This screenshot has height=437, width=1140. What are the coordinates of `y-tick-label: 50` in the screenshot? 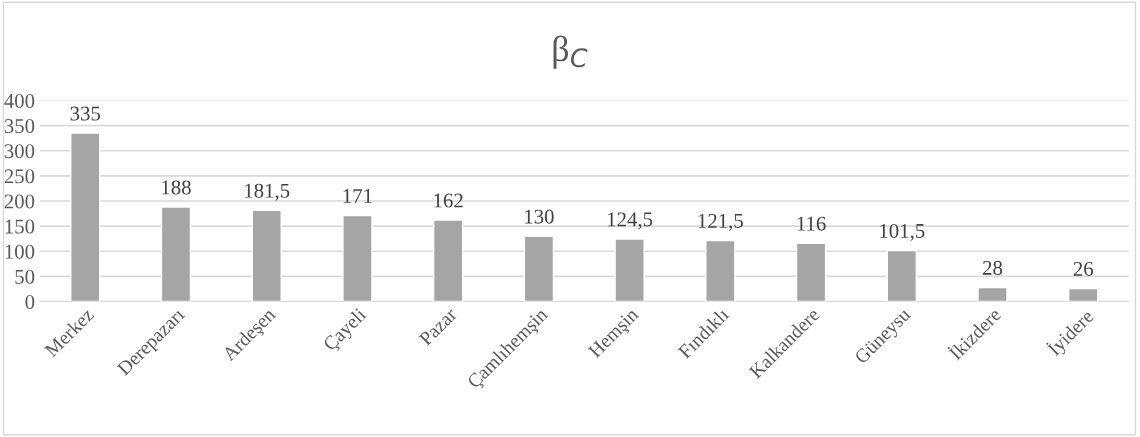 It's located at (25, 276).